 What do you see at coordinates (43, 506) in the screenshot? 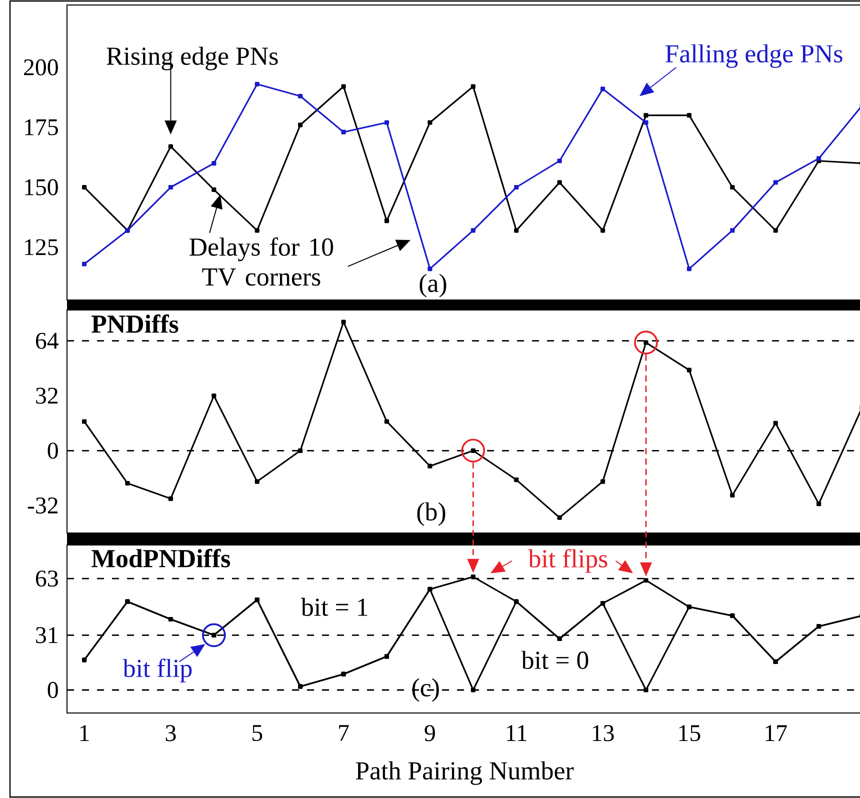
I see `y-tick-label: -32` at bounding box center [43, 506].